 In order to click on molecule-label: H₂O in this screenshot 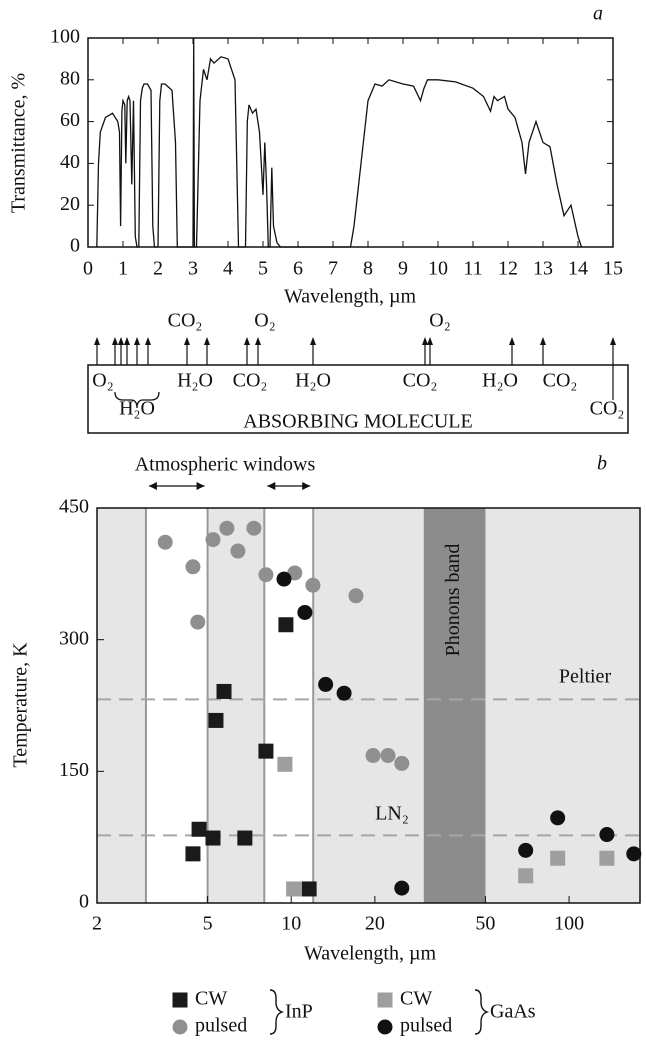, I will do `click(137, 409)`.